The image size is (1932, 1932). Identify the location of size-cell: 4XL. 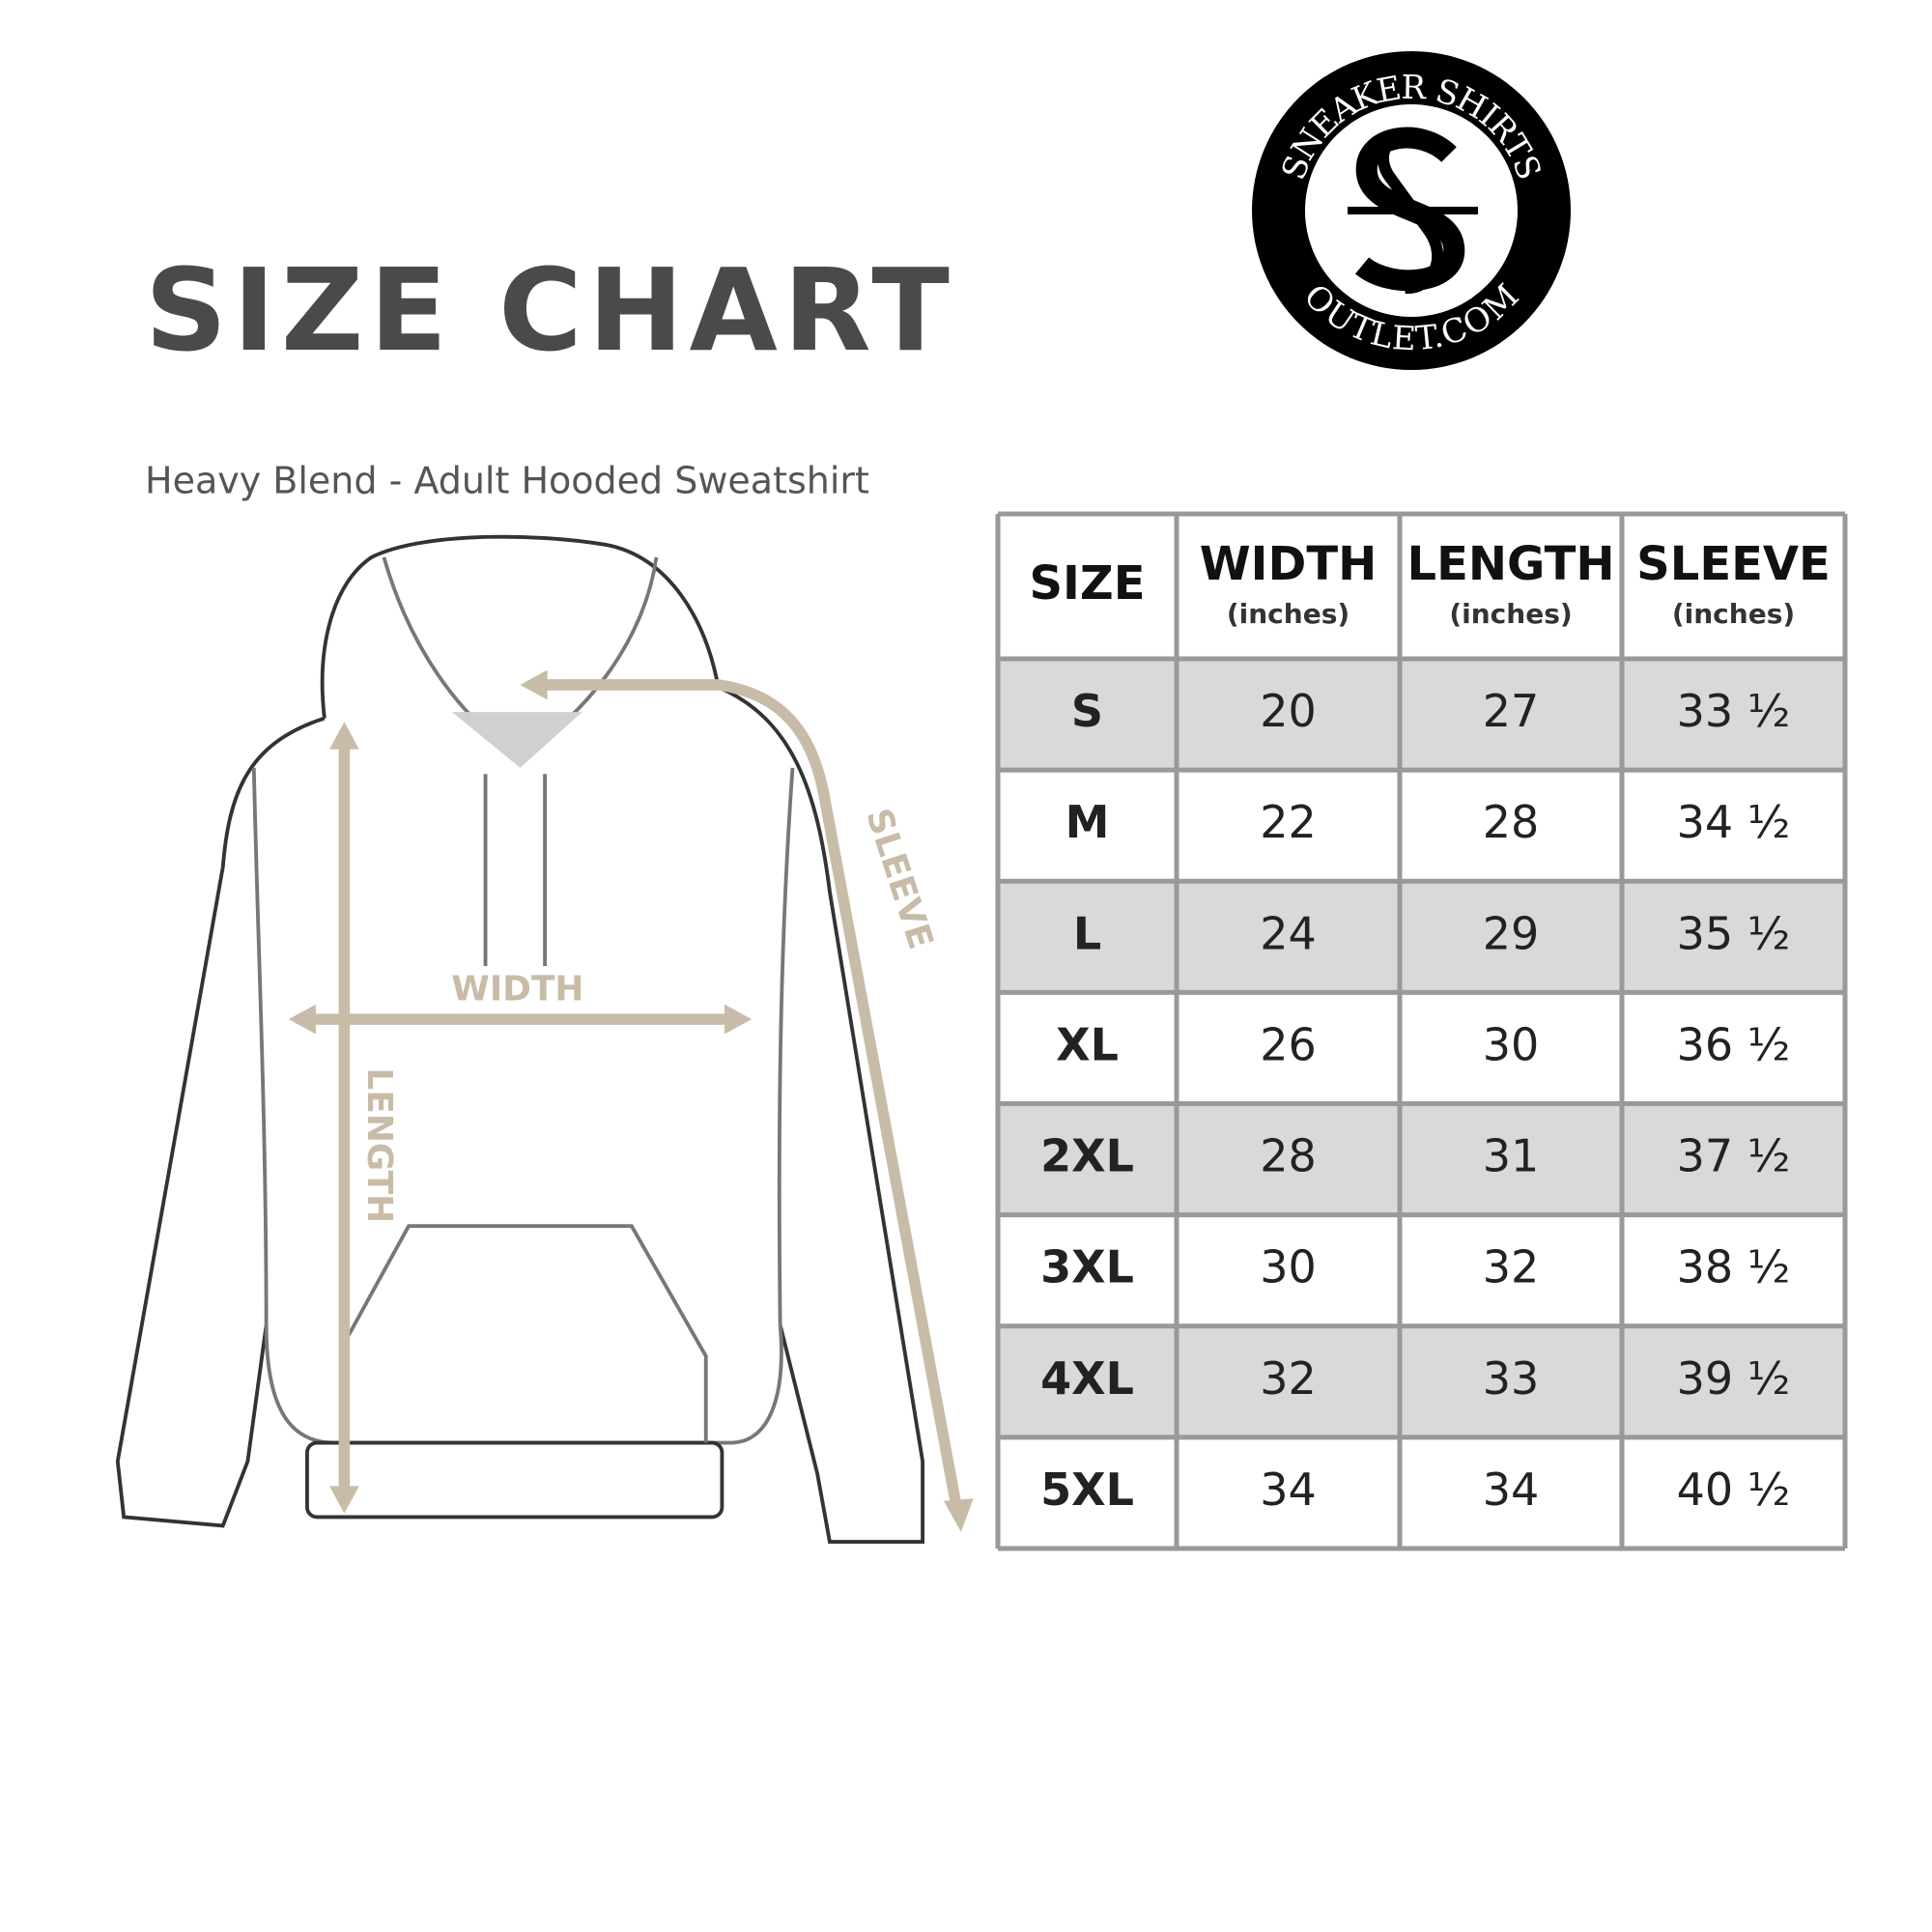
(1087, 1378).